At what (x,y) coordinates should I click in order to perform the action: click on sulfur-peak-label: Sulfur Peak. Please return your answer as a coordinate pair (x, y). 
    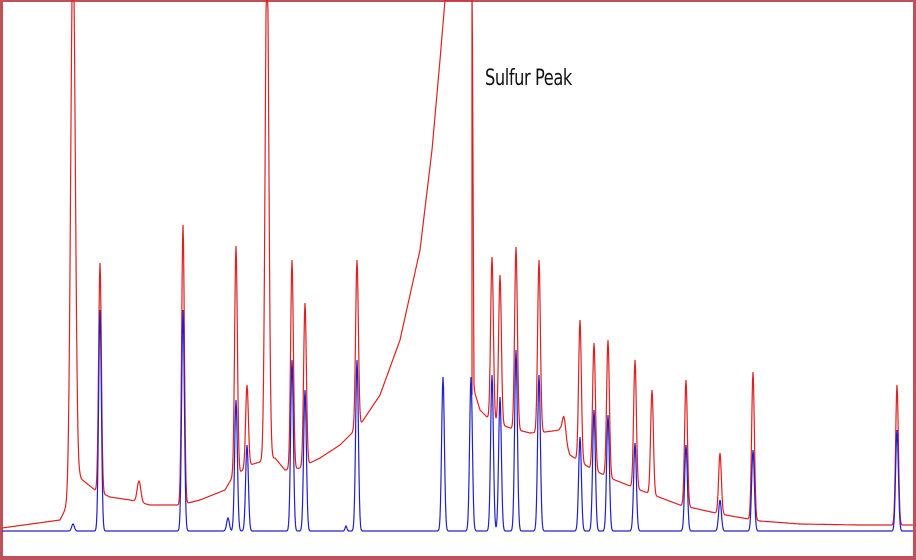
    Looking at the image, I should click on (528, 78).